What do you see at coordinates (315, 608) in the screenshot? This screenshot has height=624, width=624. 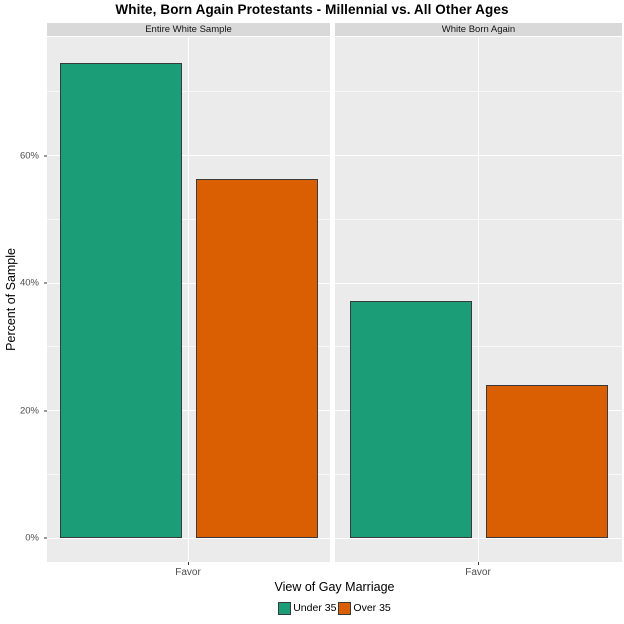 I see `legend-label-under-35: Under 35` at bounding box center [315, 608].